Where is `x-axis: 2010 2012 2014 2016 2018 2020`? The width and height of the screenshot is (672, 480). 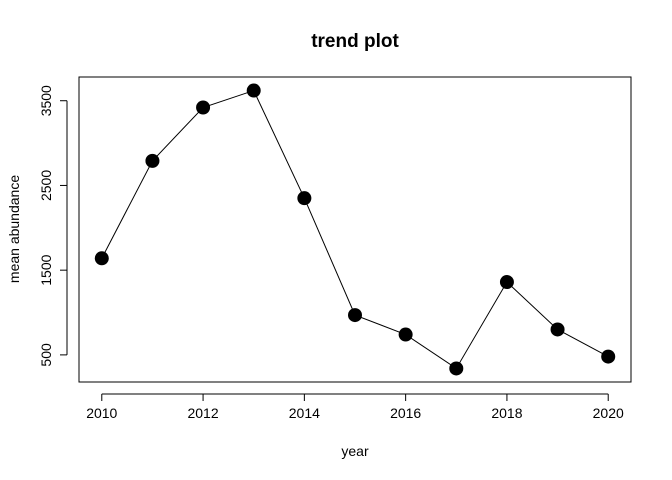
x-axis: 2010 2012 2014 2016 2018 2020 is located at coordinates (355, 407).